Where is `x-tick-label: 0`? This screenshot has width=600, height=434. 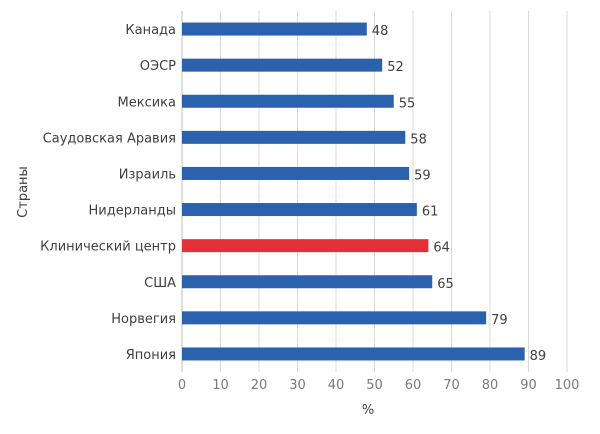
x-tick-label: 0 is located at coordinates (182, 385).